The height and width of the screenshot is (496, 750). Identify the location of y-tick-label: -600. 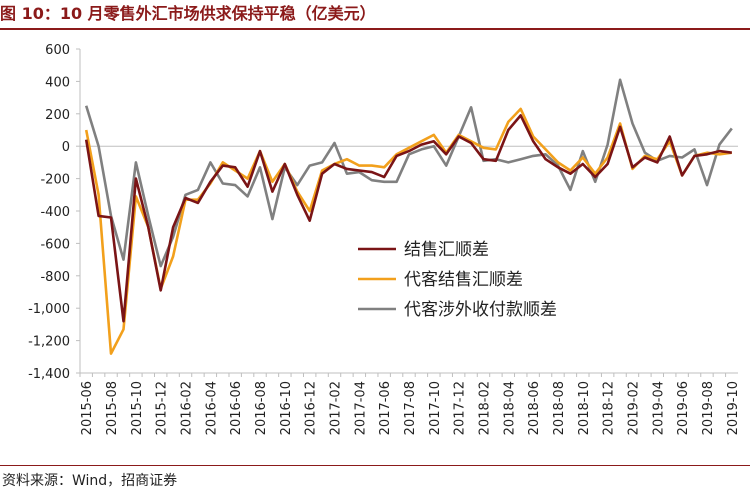
(55, 244).